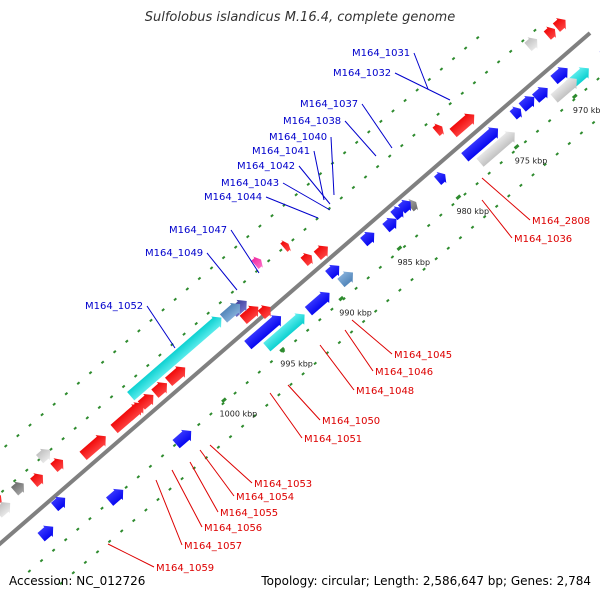 The height and width of the screenshot is (600, 600). What do you see at coordinates (351, 421) in the screenshot?
I see `gene-label: M164_1050` at bounding box center [351, 421].